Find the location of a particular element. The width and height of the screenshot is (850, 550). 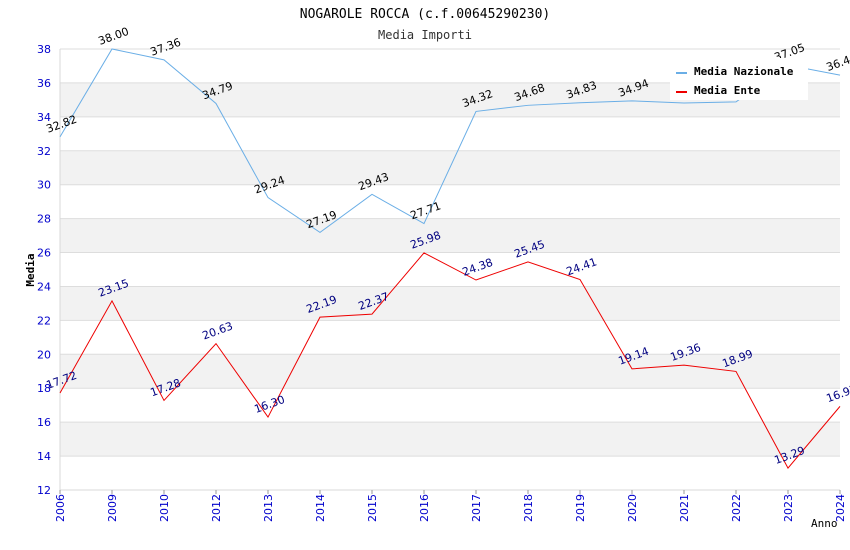

y-tick-label: 30 is located at coordinates (44, 185).